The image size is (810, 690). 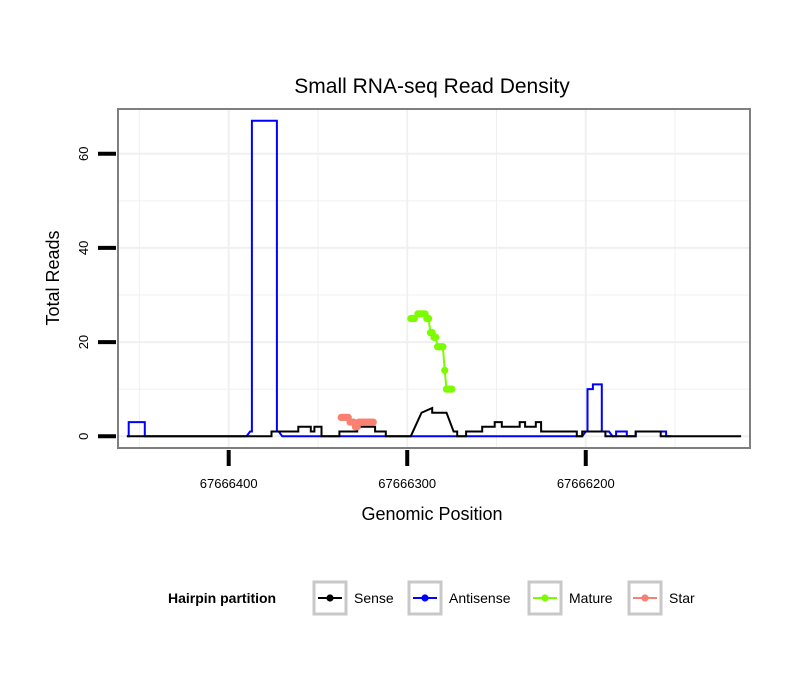 What do you see at coordinates (83, 153) in the screenshot?
I see `y-tick-label: 60` at bounding box center [83, 153].